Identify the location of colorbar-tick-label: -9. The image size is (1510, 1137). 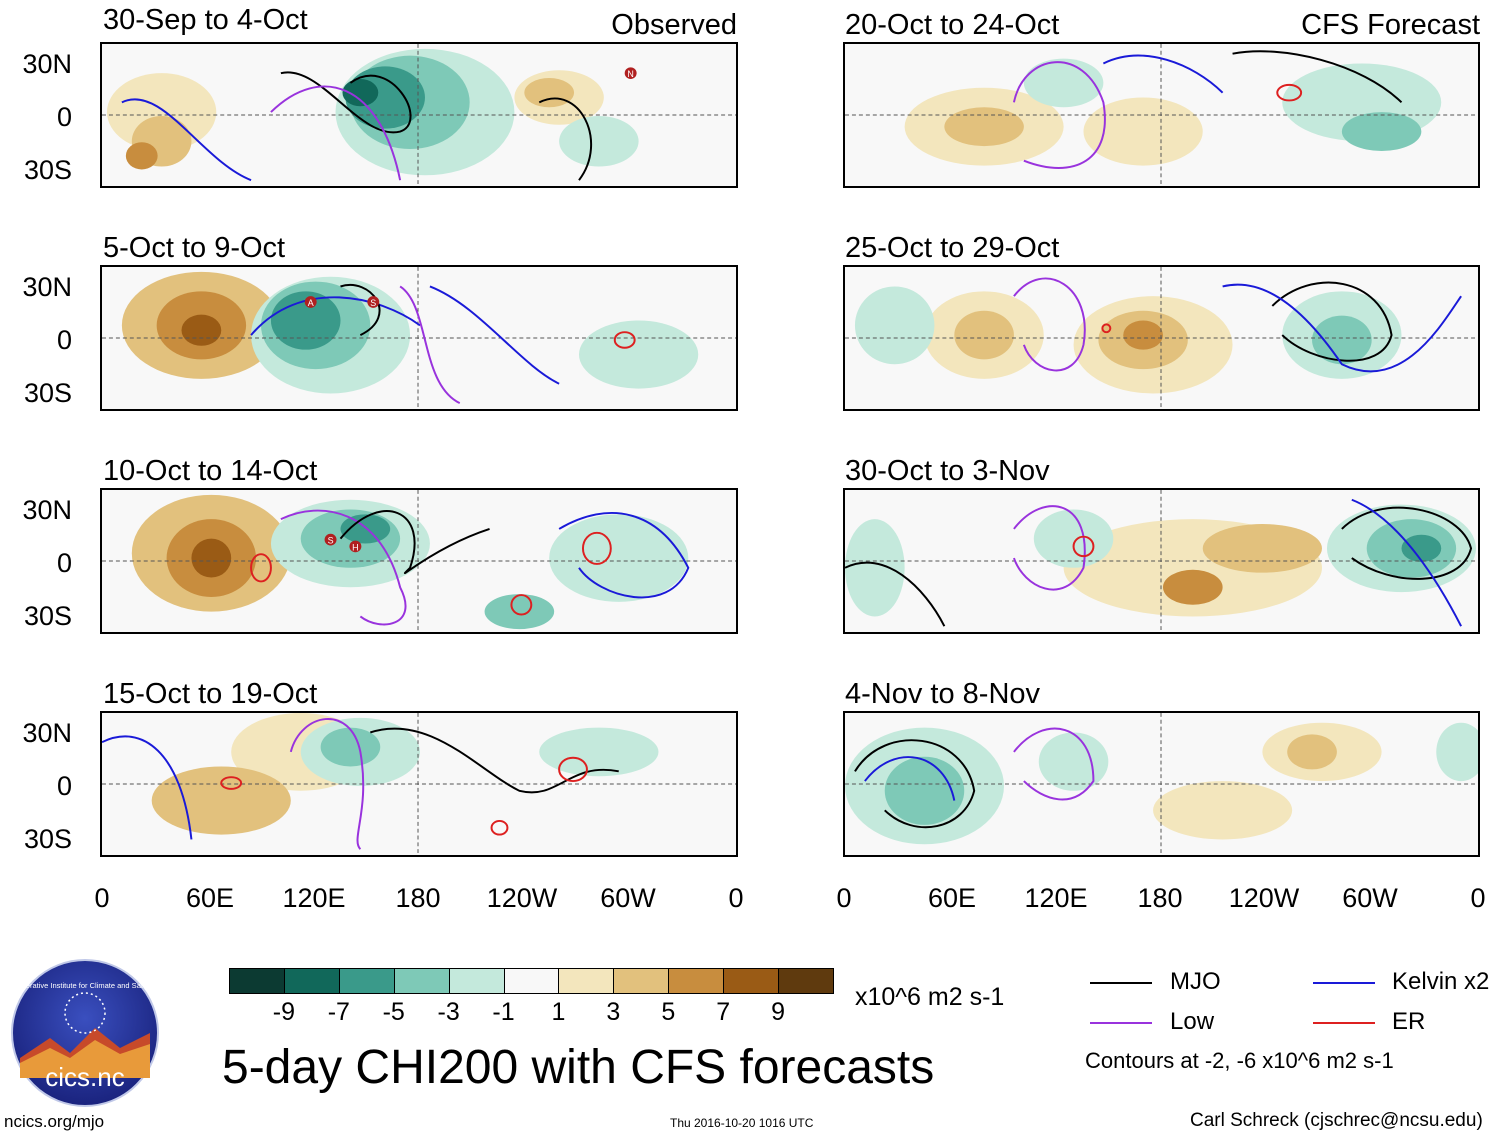
(284, 1012).